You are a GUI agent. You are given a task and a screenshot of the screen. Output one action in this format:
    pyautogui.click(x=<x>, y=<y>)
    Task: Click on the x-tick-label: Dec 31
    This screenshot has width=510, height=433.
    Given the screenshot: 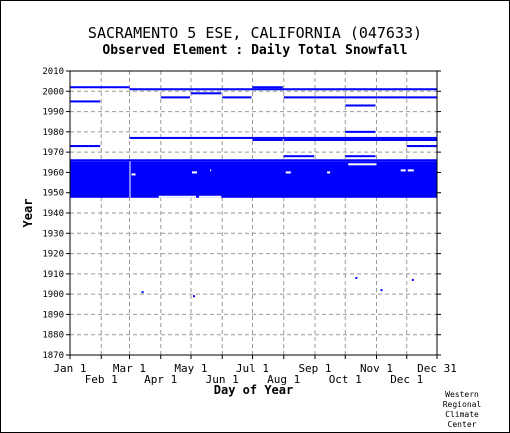 What is the action you would take?
    pyautogui.click(x=437, y=368)
    